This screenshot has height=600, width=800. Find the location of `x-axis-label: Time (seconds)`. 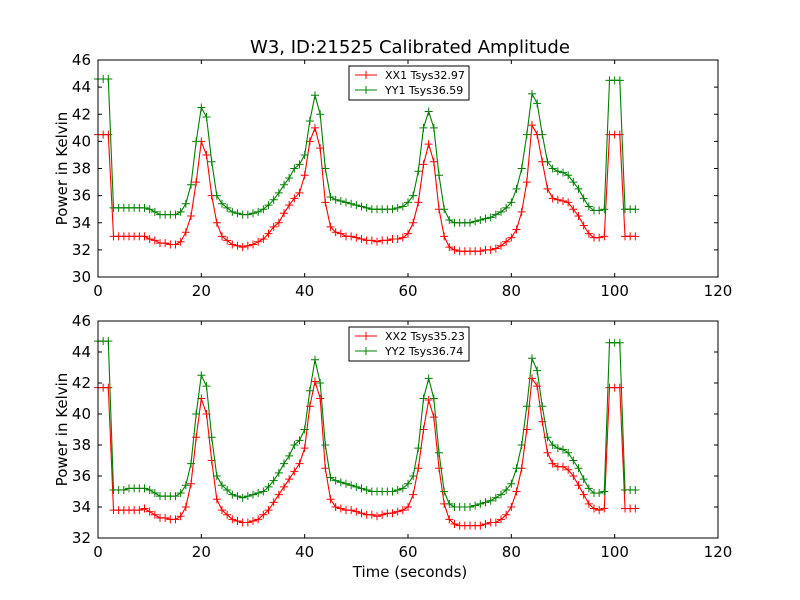

x-axis-label: Time (seconds) is located at coordinates (410, 572).